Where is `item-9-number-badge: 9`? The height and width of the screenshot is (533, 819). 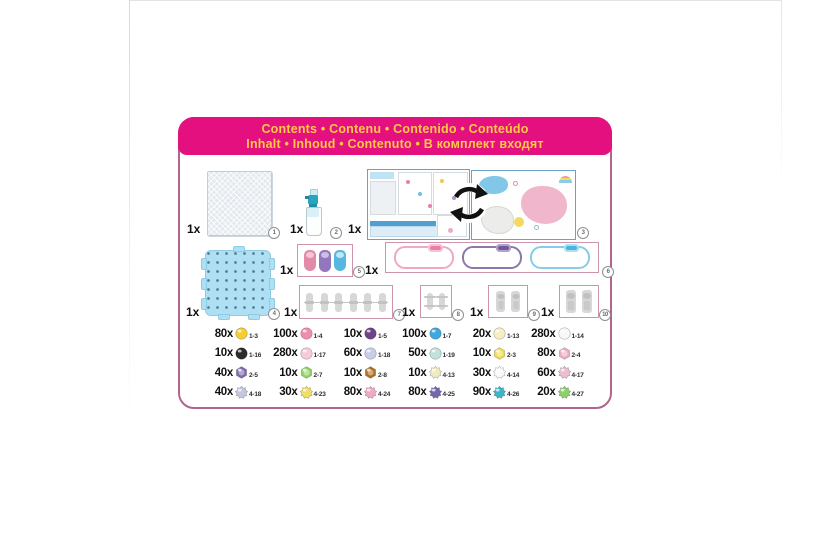
item-9-number-badge: 9 is located at coordinates (534, 315).